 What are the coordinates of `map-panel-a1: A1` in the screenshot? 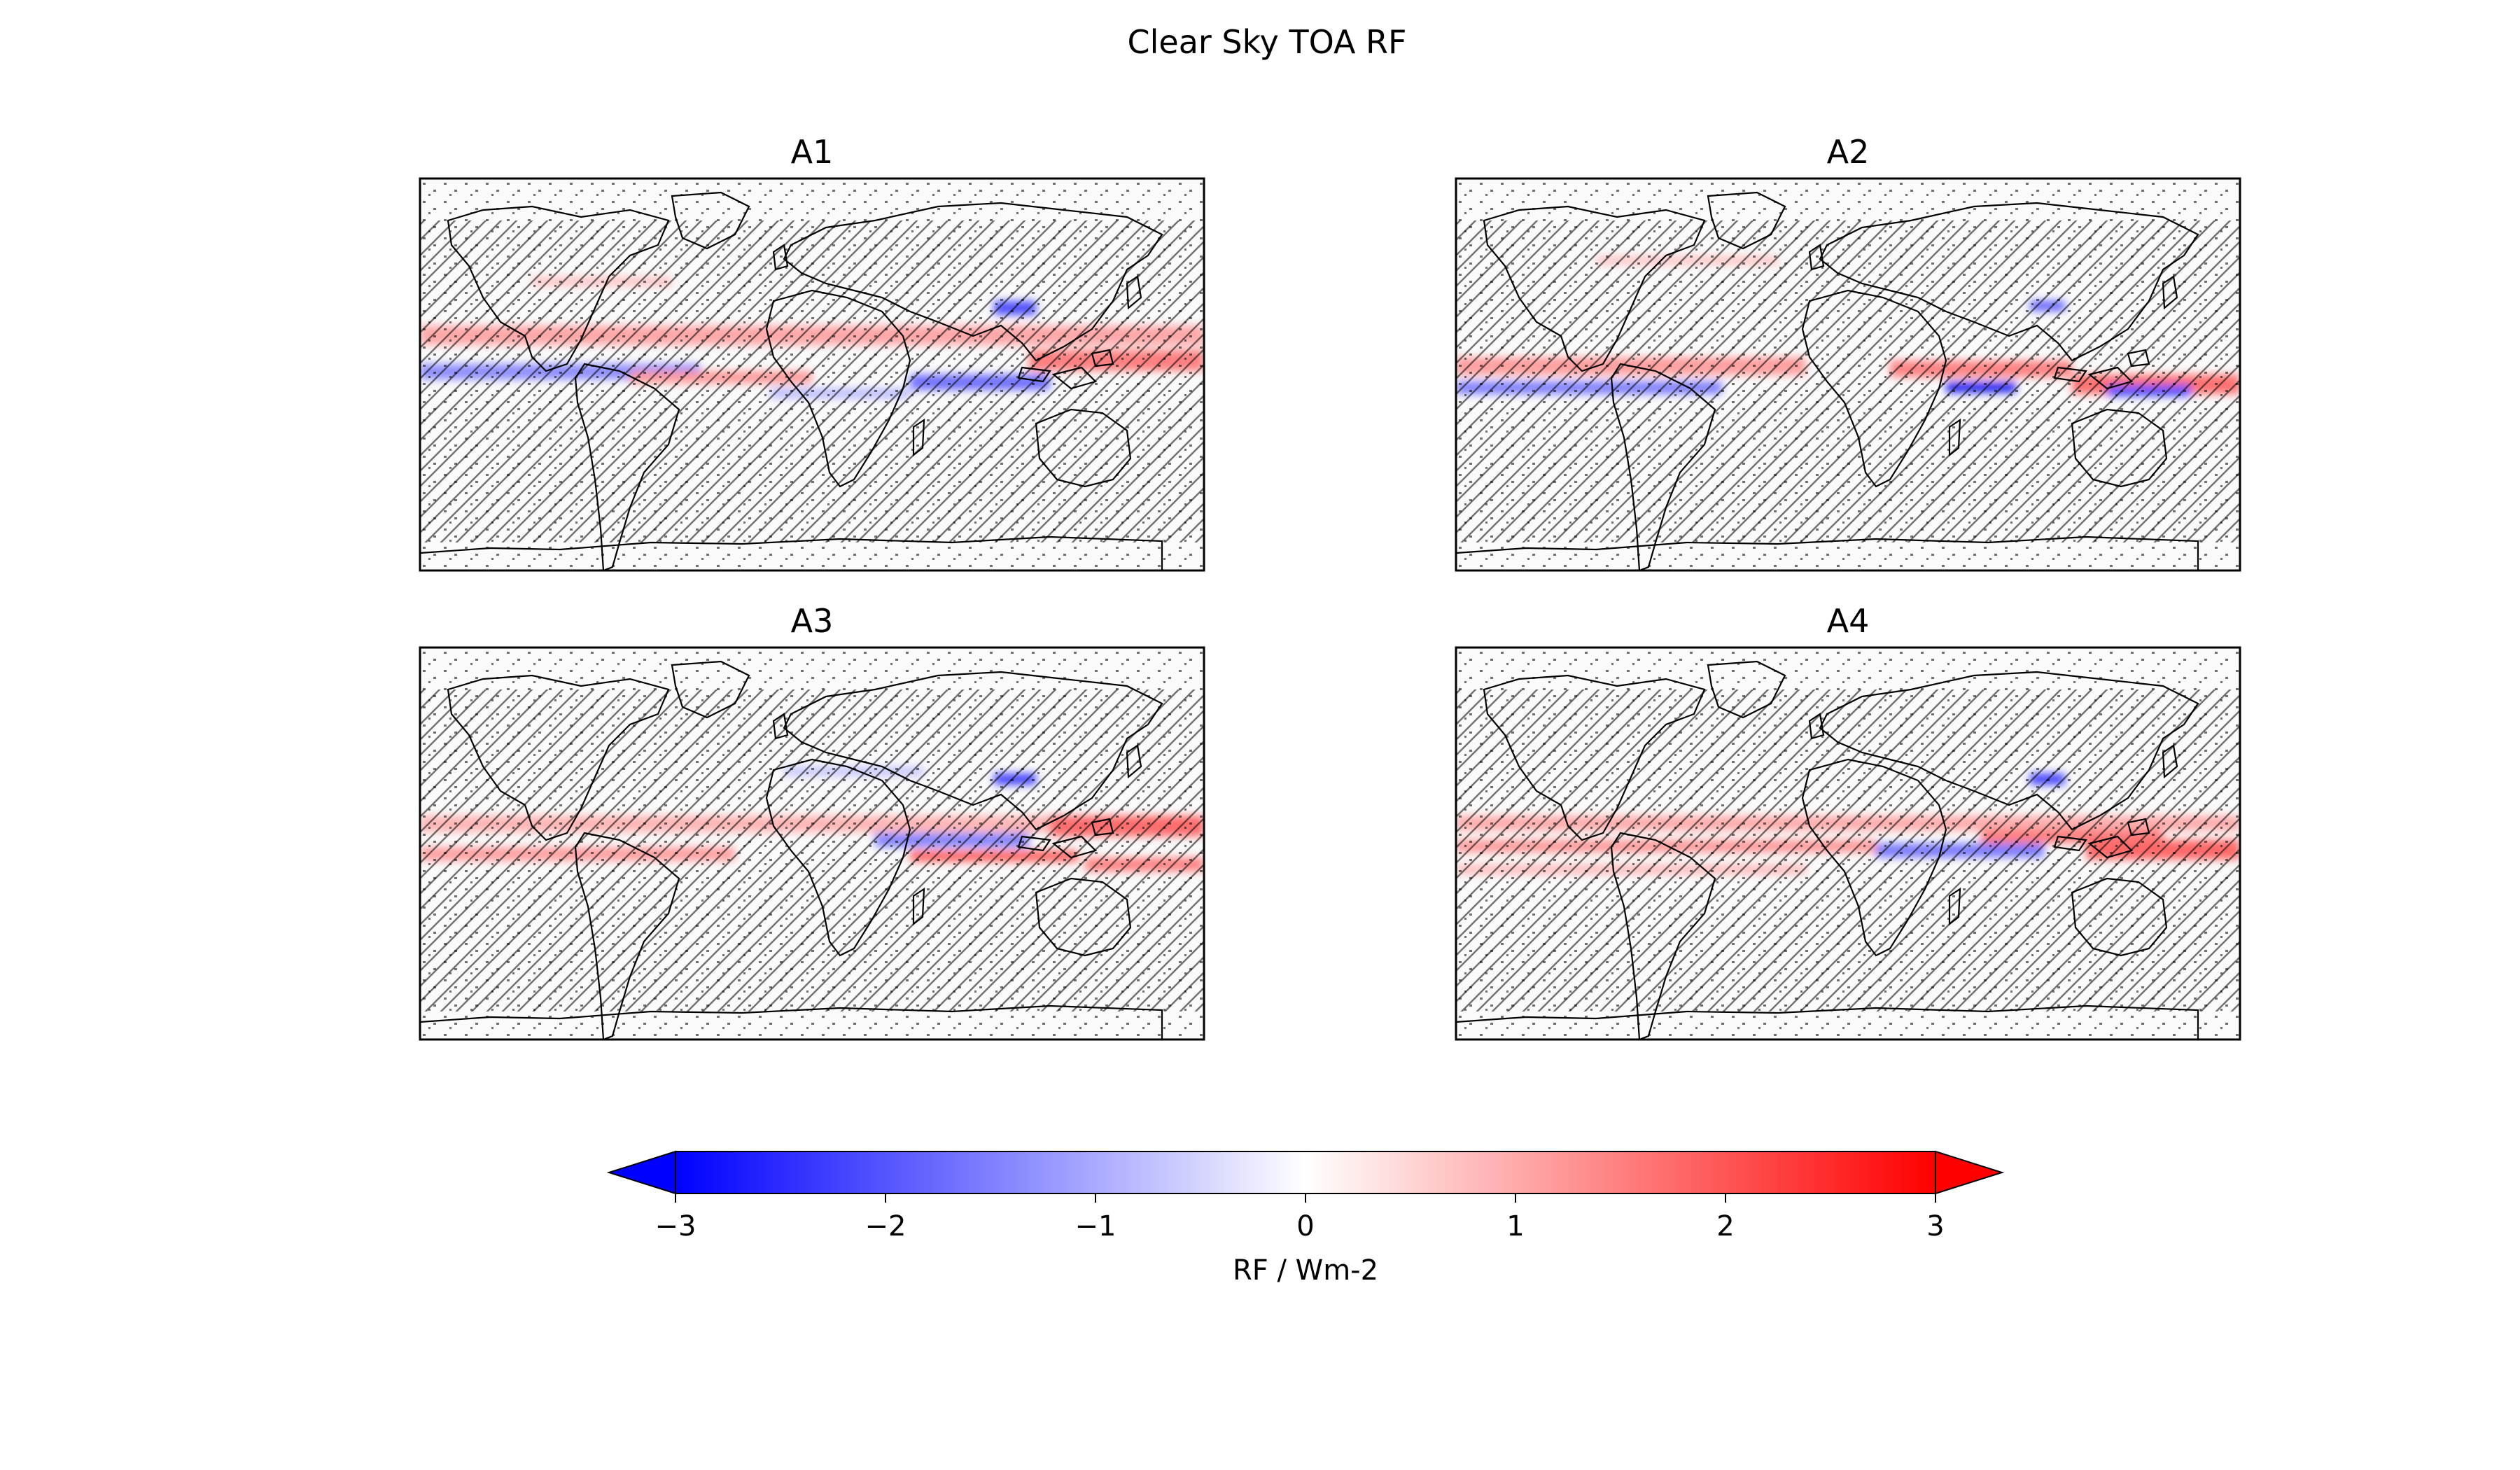 It's located at (812, 352).